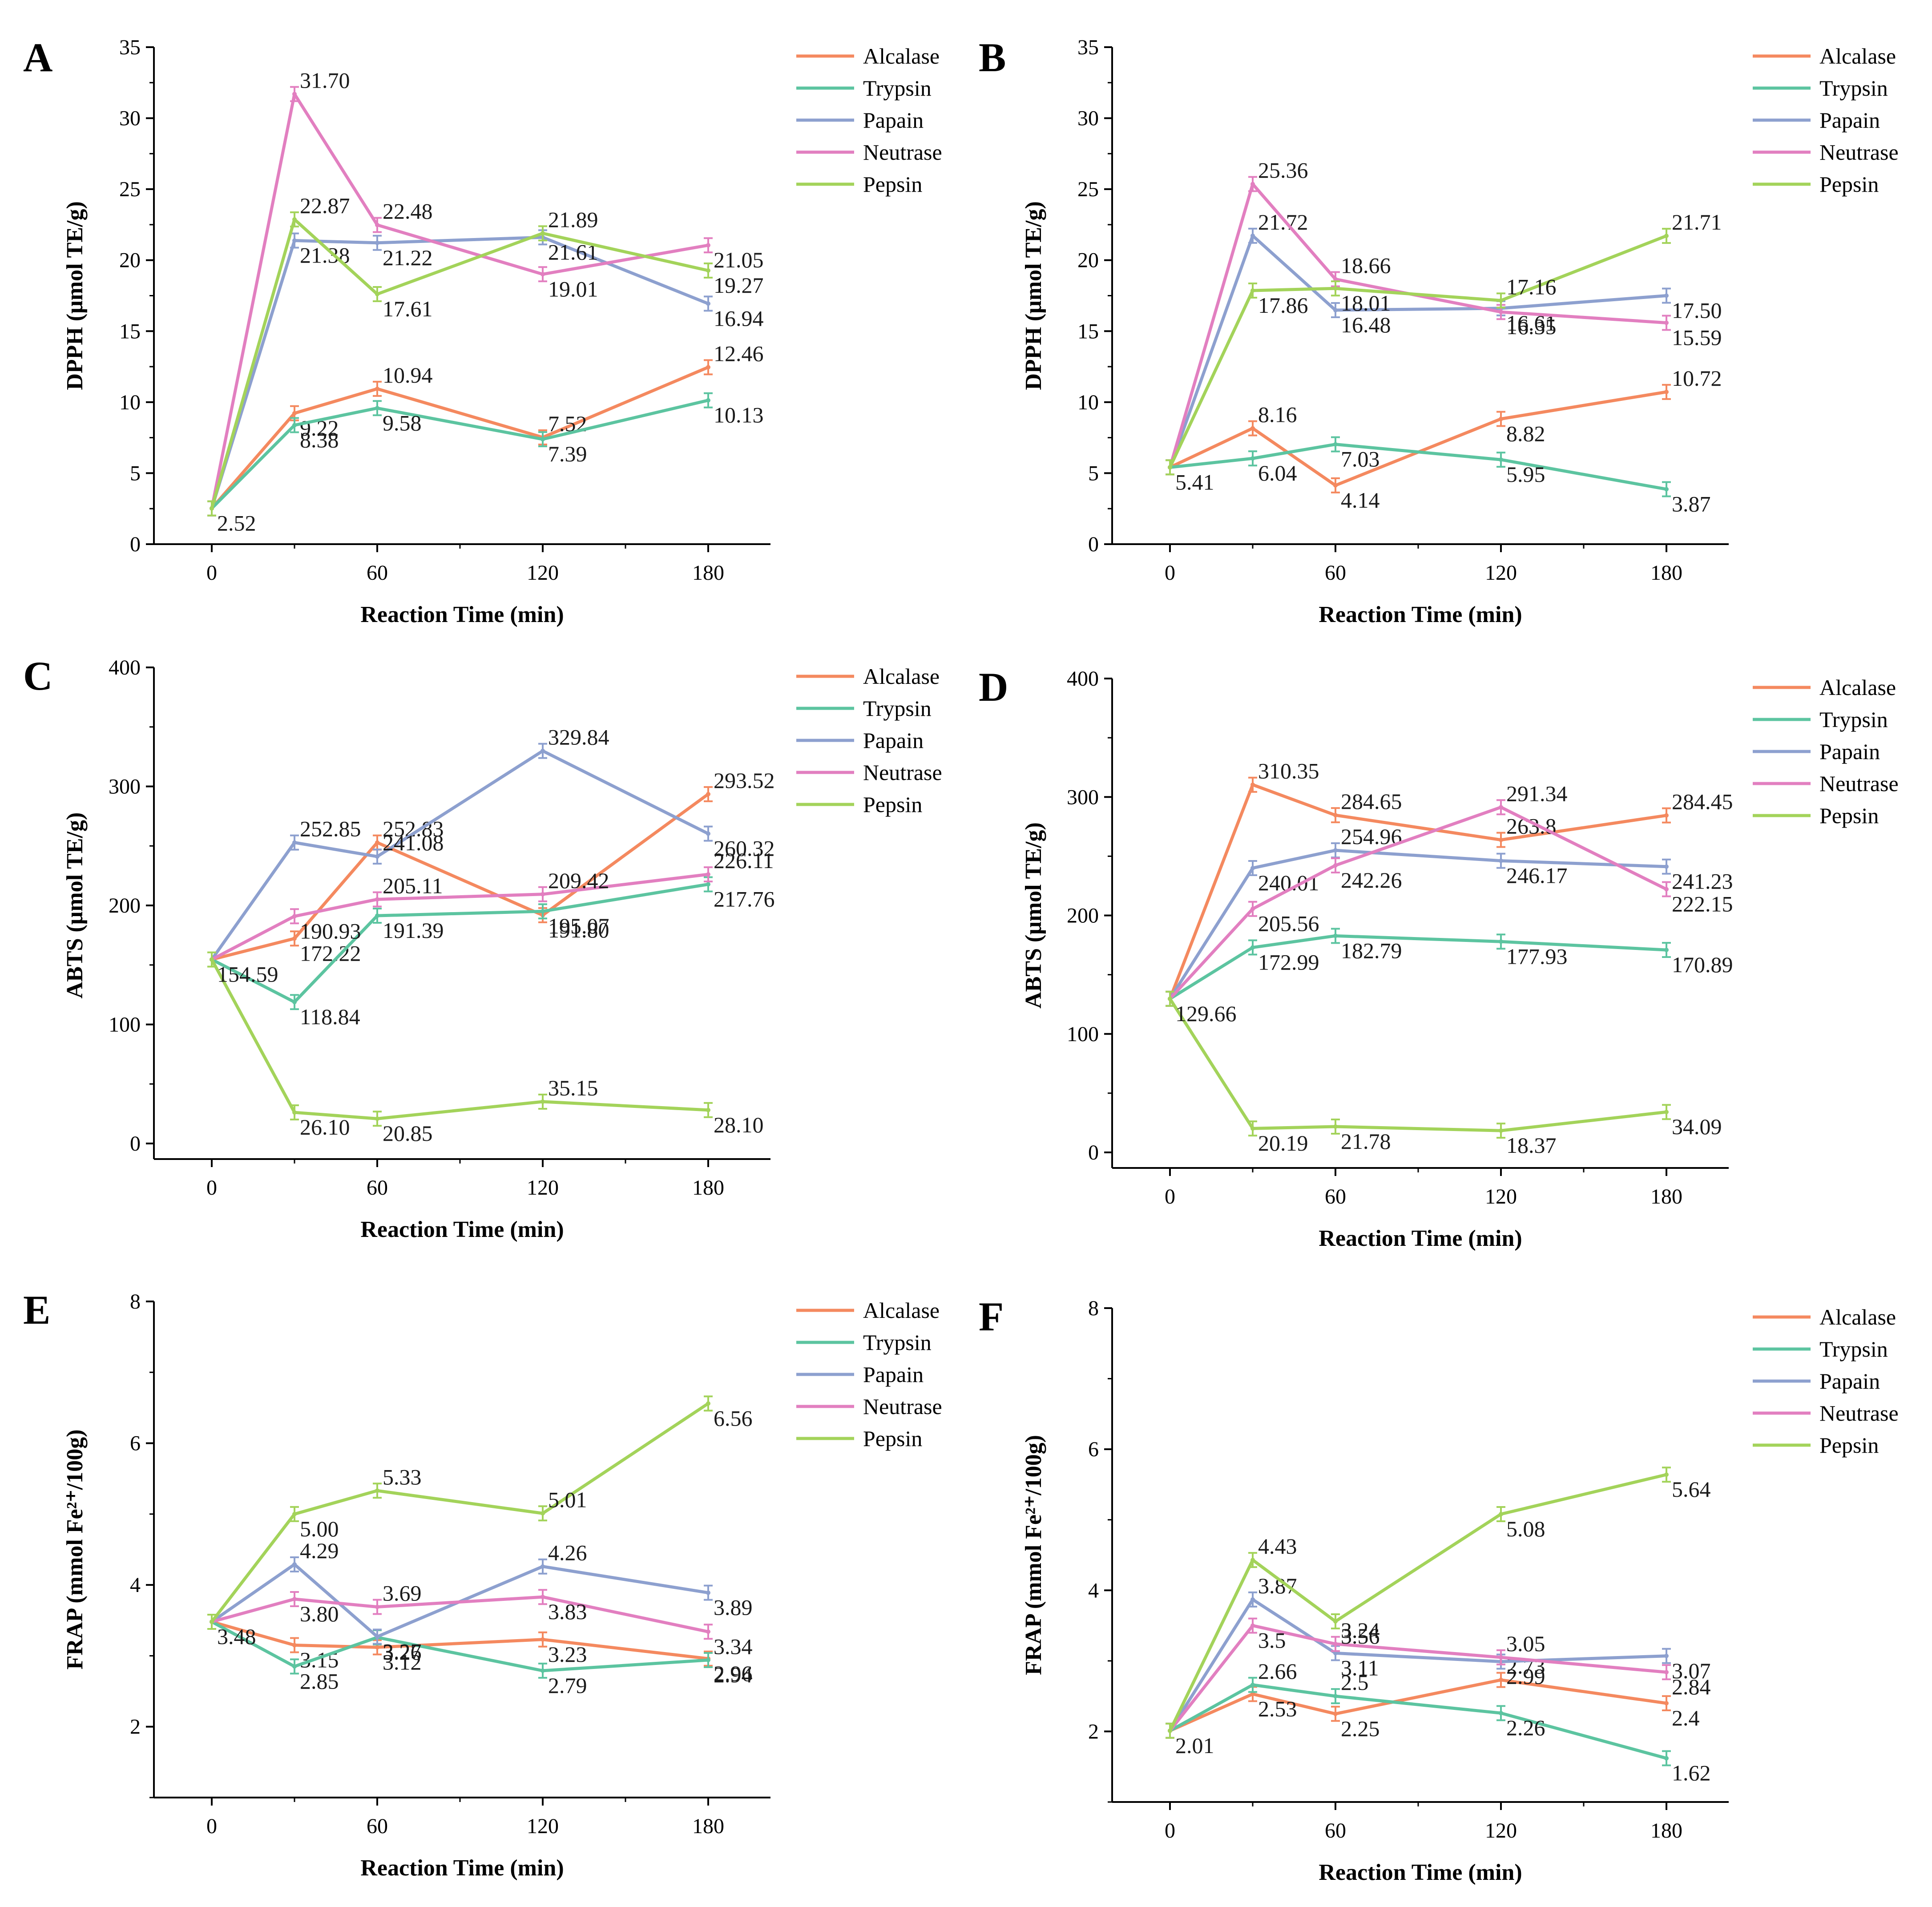 This screenshot has height=1907, width=1932. What do you see at coordinates (1703, 882) in the screenshot?
I see `data-label: 241.23` at bounding box center [1703, 882].